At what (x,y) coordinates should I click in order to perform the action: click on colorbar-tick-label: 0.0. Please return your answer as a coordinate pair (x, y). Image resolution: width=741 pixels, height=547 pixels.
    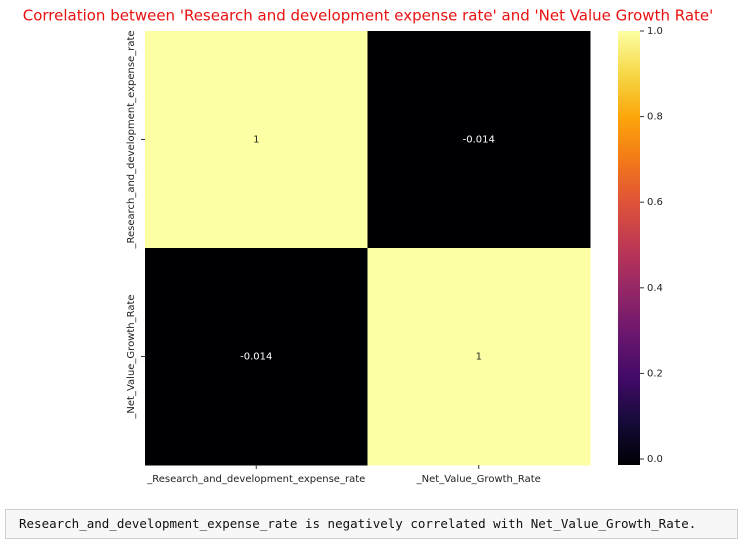
    Looking at the image, I should click on (655, 459).